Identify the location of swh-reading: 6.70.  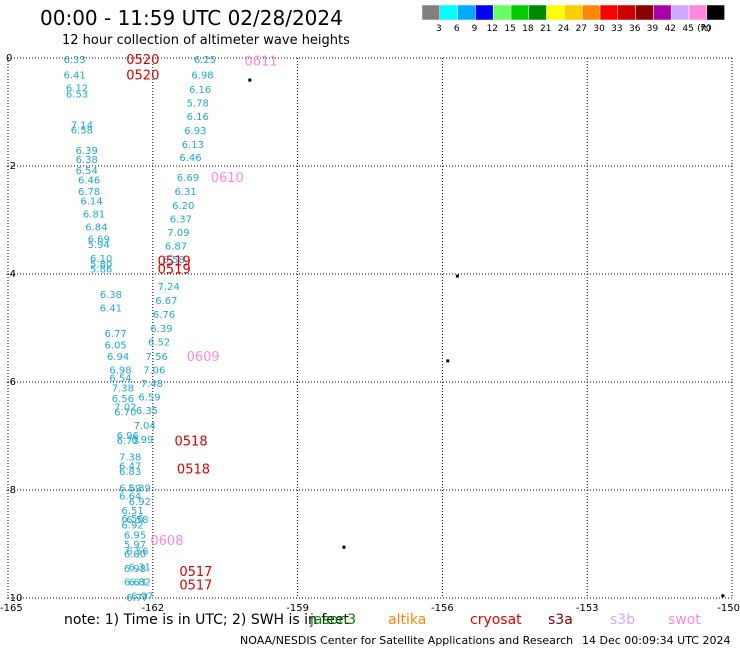
(125, 413).